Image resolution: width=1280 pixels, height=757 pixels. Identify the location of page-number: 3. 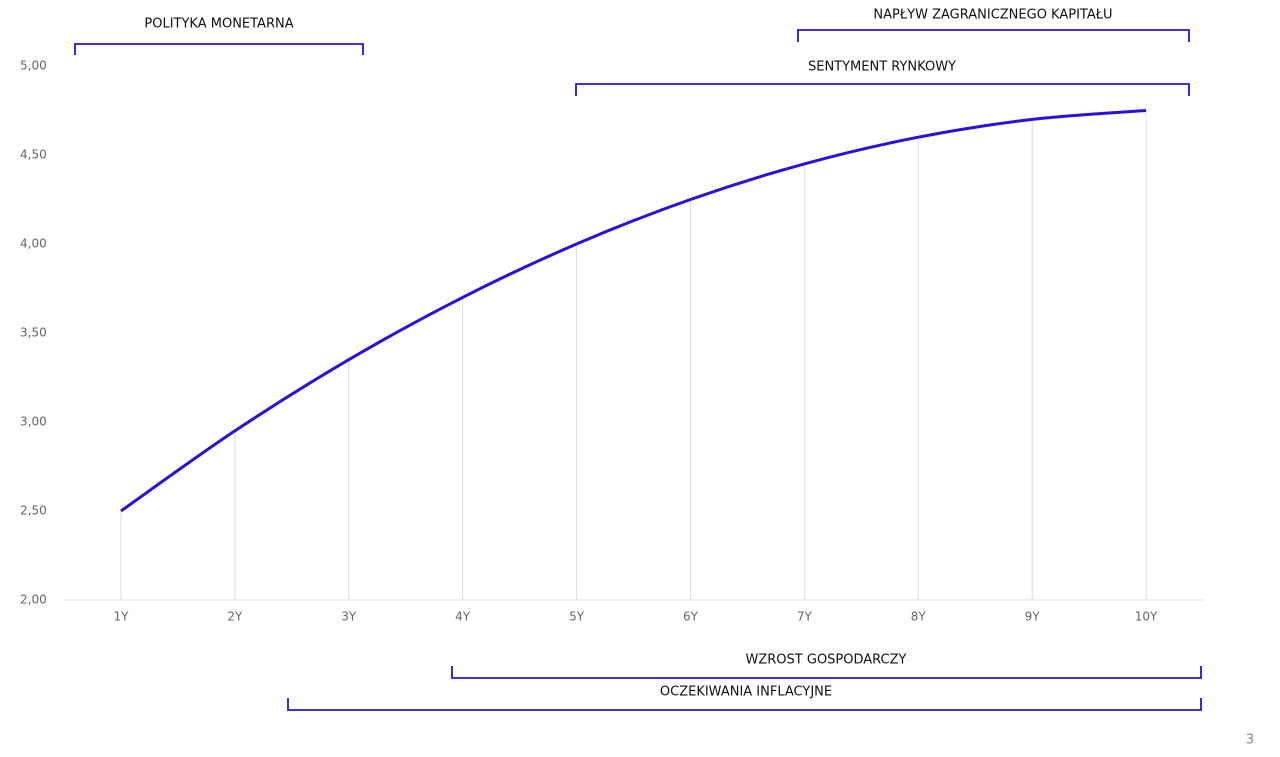
(1250, 740).